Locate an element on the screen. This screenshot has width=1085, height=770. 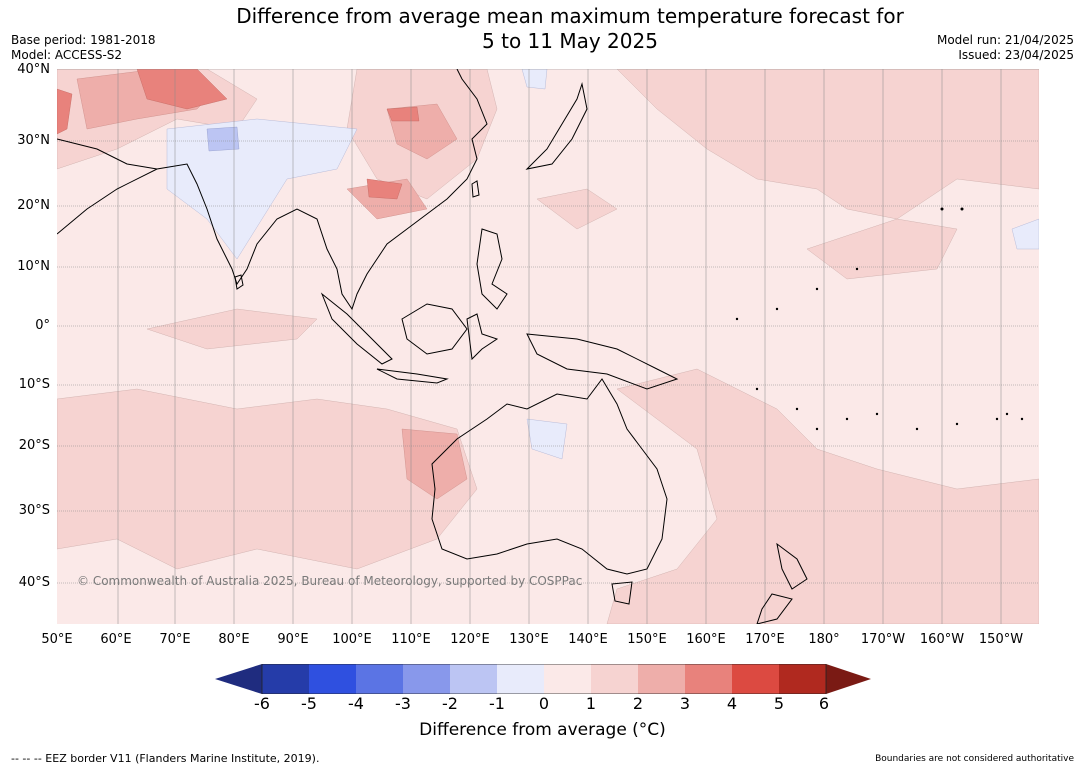
colorbar-tick: 0 is located at coordinates (544, 703).